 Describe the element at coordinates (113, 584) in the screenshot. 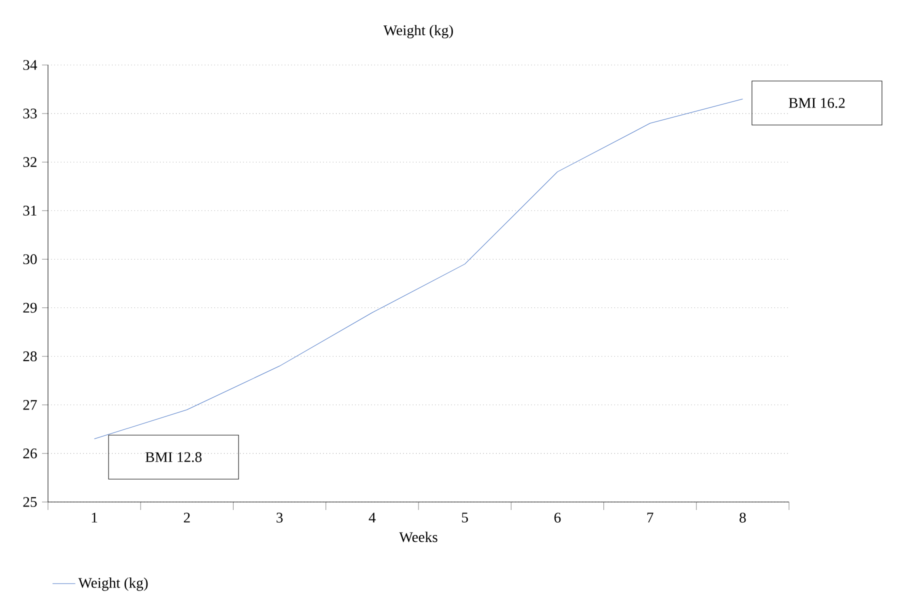

I see `legend-label: Weight (kg)` at that location.